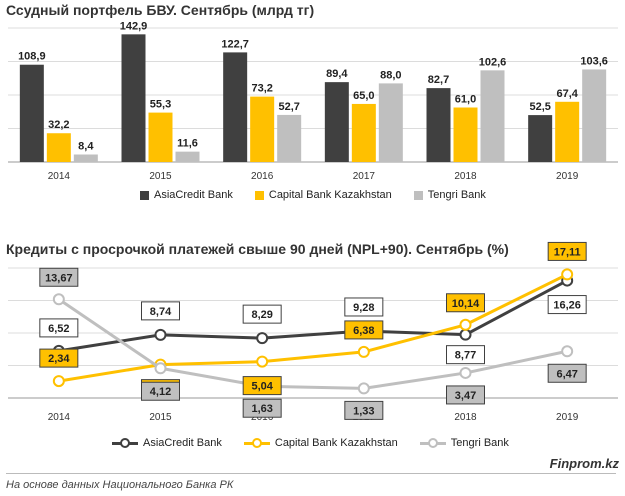  I want to click on legend-item-capital: Capital Bank Kazakhstan, so click(323, 195).